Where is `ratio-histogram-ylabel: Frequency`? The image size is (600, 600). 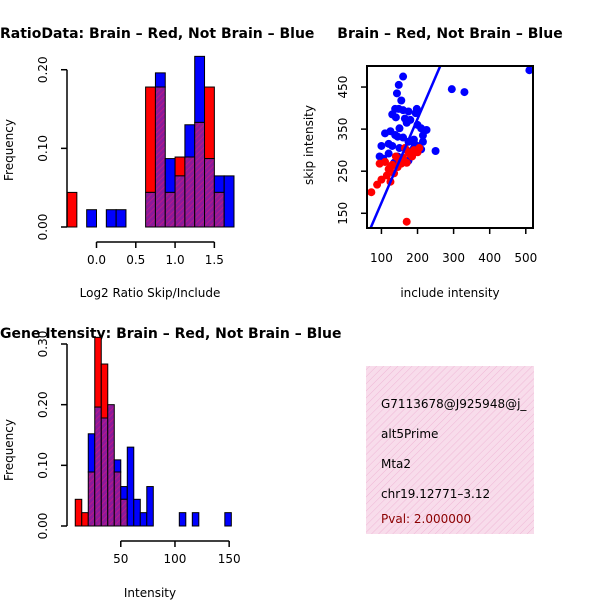
ratio-histogram-ylabel: Frequency is located at coordinates (9, 150).